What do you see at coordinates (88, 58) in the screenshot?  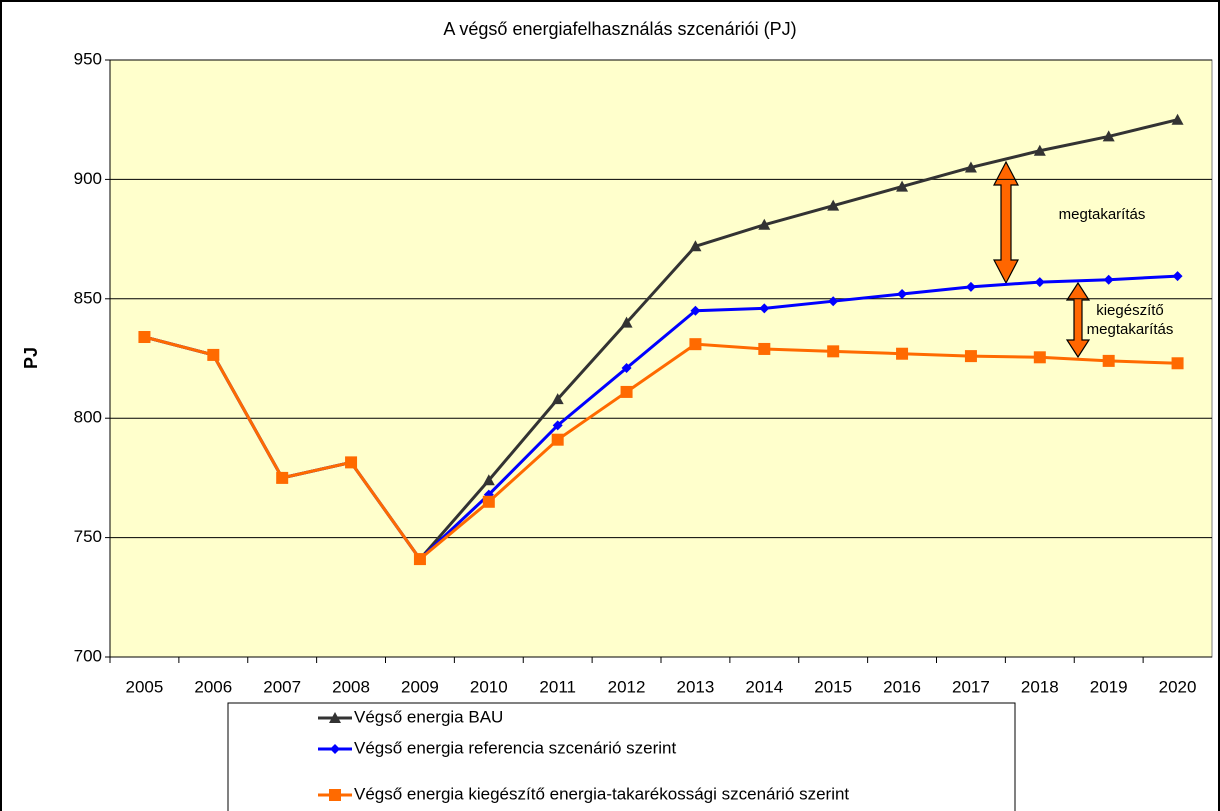 I see `y-tick-label: 950` at bounding box center [88, 58].